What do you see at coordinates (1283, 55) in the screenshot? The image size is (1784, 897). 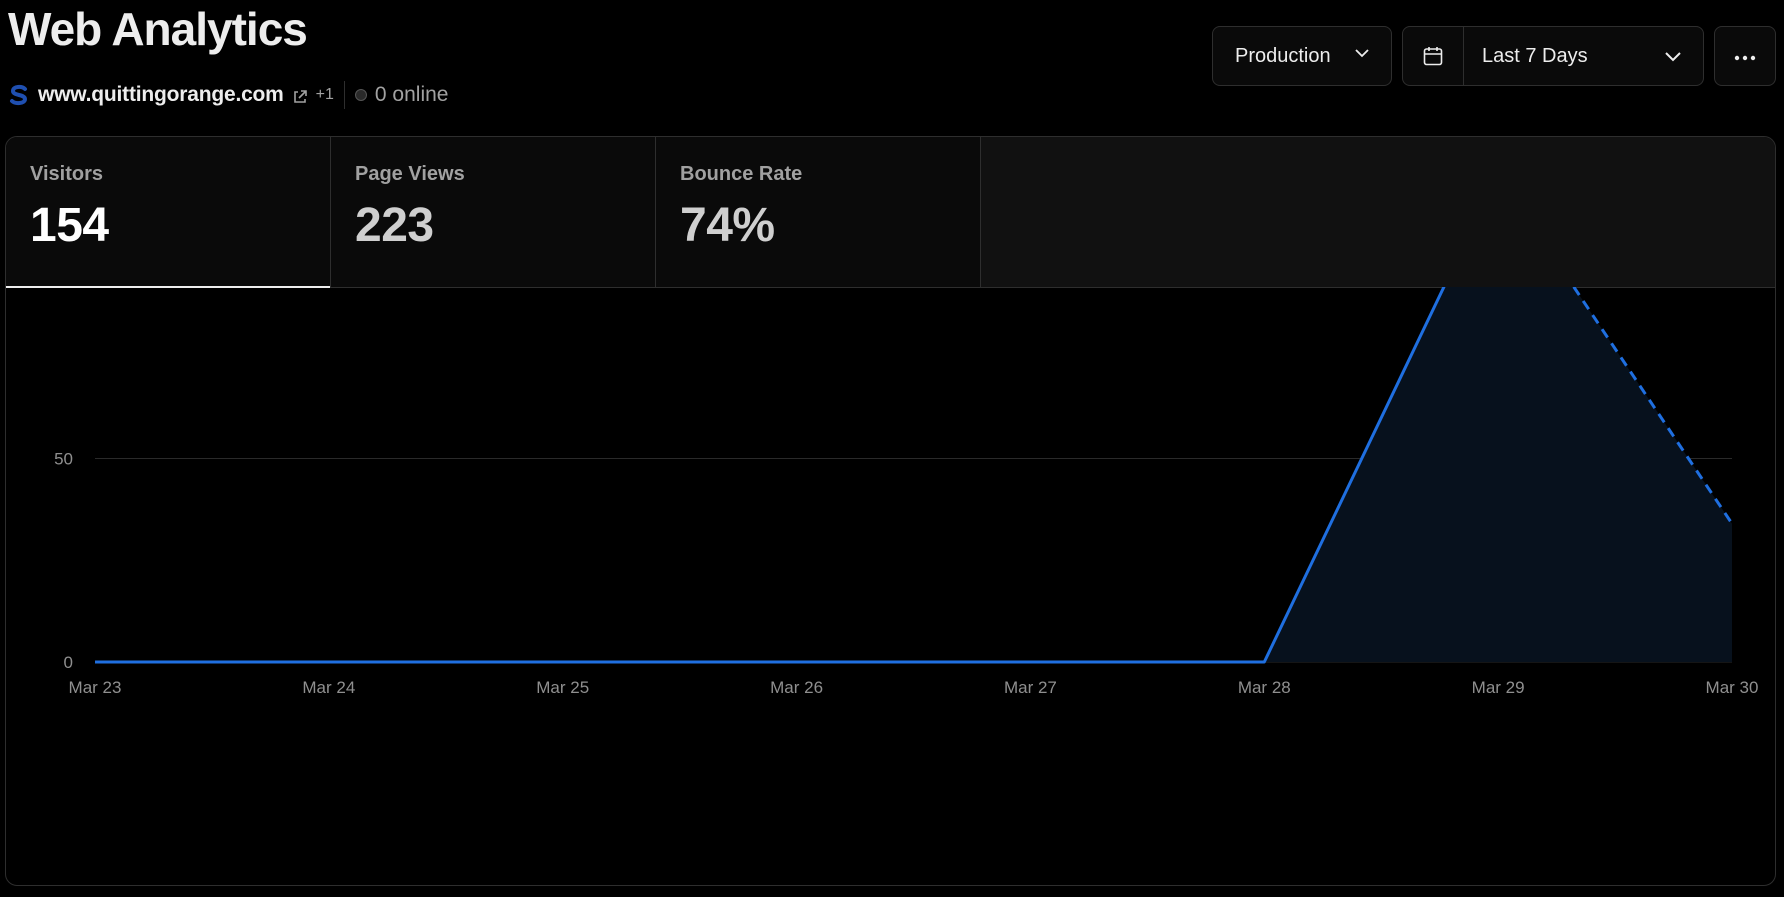 I see `environment-label: Production` at bounding box center [1283, 55].